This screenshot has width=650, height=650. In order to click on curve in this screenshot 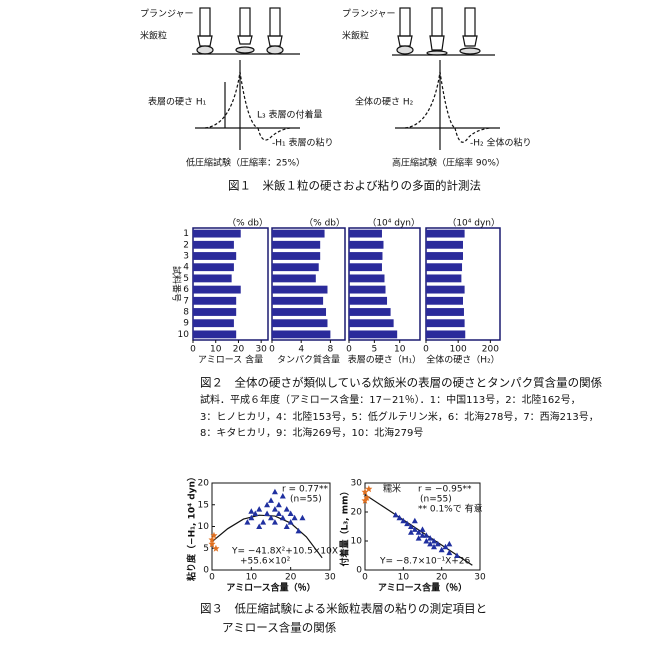, I will do `click(472, 135)`.